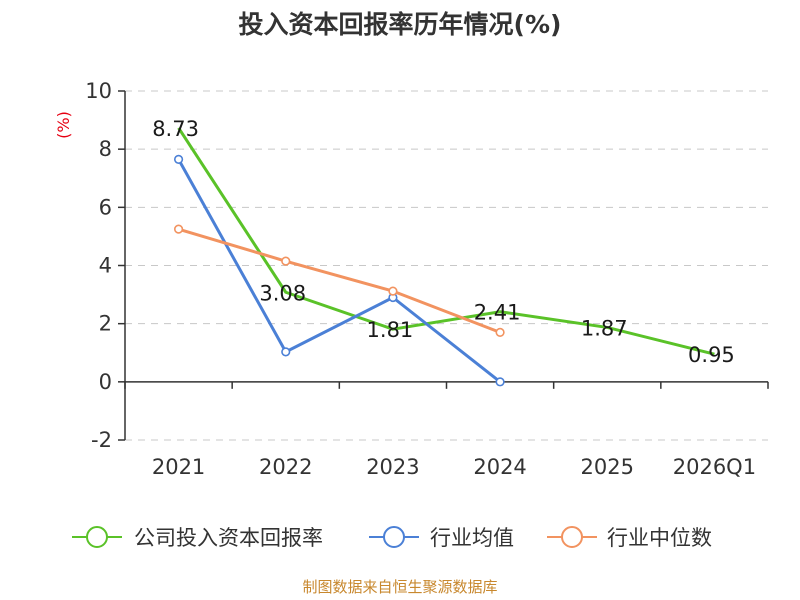 The height and width of the screenshot is (600, 800). I want to click on legend-item: 行业均值, so click(441, 538).